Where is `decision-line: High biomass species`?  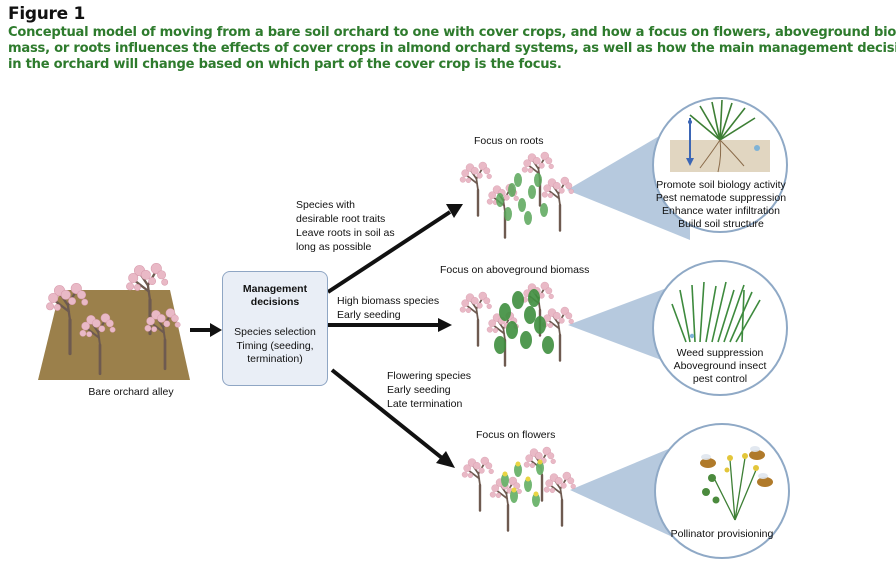
decision-line: High biomass species is located at coordinates (388, 301).